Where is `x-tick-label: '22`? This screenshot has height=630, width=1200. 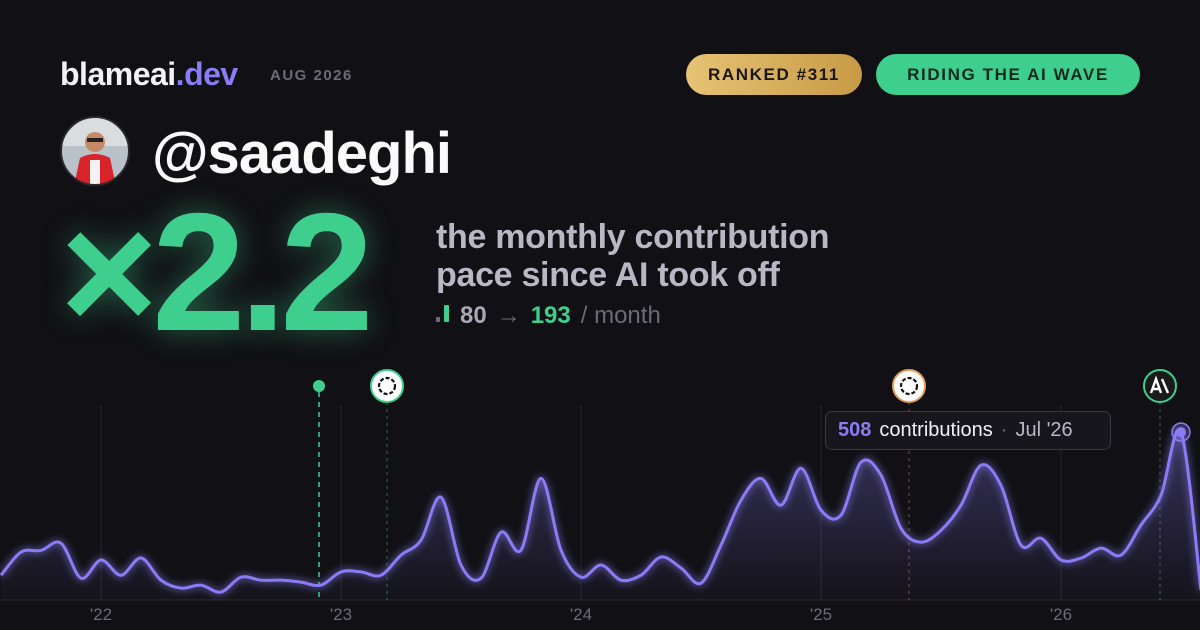
x-tick-label: '22 is located at coordinates (101, 614).